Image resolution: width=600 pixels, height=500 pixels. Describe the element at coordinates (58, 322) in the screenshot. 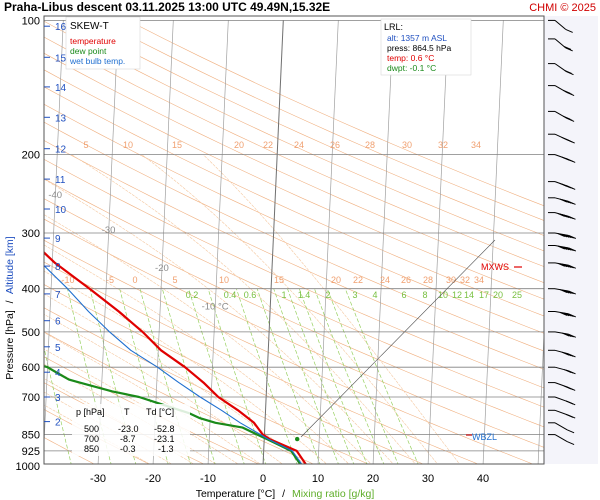

I see `altitude-tick-label: 6` at that location.